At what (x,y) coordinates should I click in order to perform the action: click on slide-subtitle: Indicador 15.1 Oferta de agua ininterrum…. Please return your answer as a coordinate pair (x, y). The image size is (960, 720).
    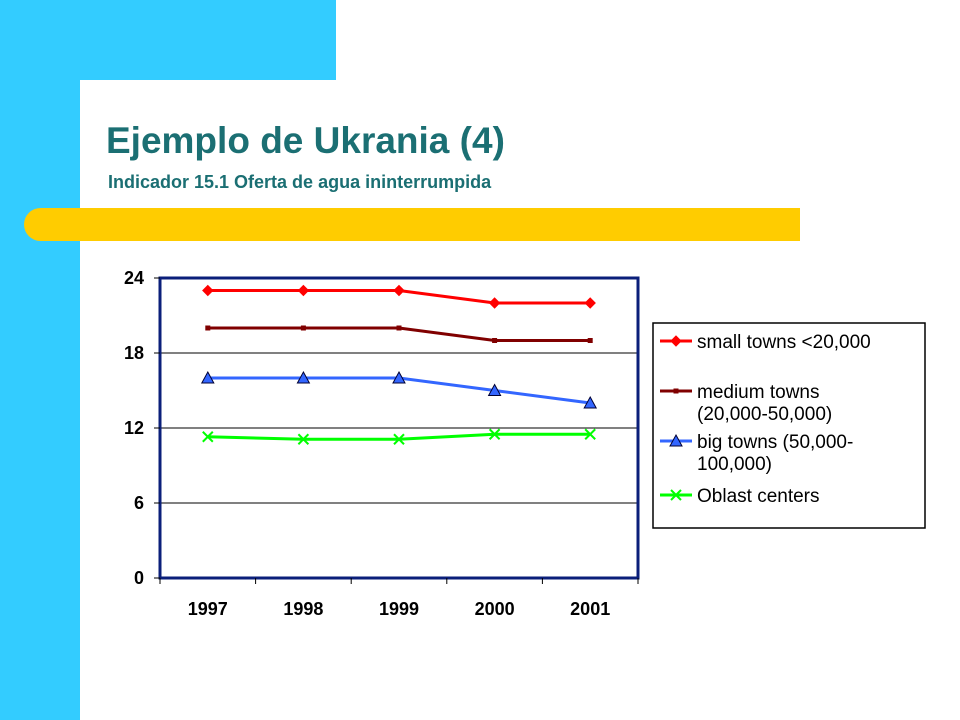
    Looking at the image, I should click on (300, 182).